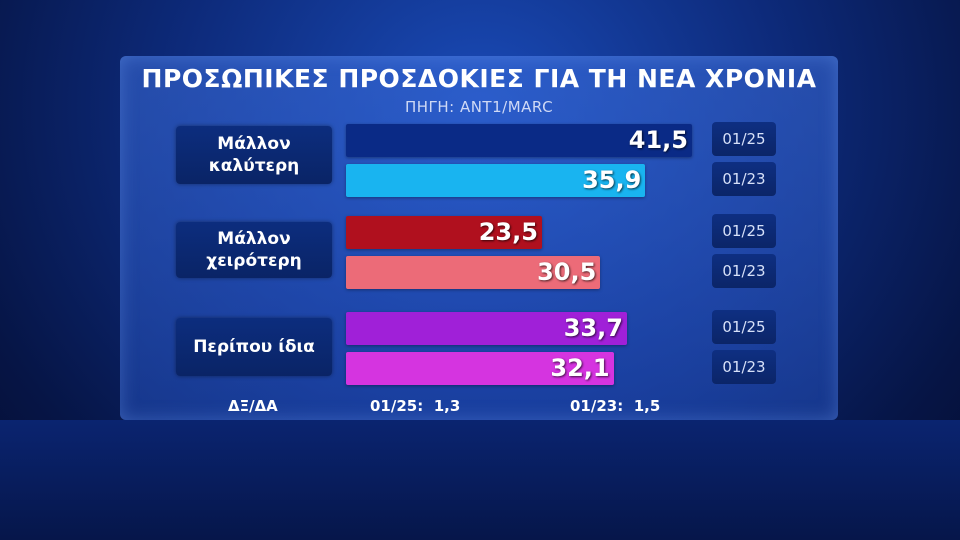 The height and width of the screenshot is (540, 960). Describe the element at coordinates (744, 231) in the screenshot. I see `period-label-1-0125: 01/25` at that location.